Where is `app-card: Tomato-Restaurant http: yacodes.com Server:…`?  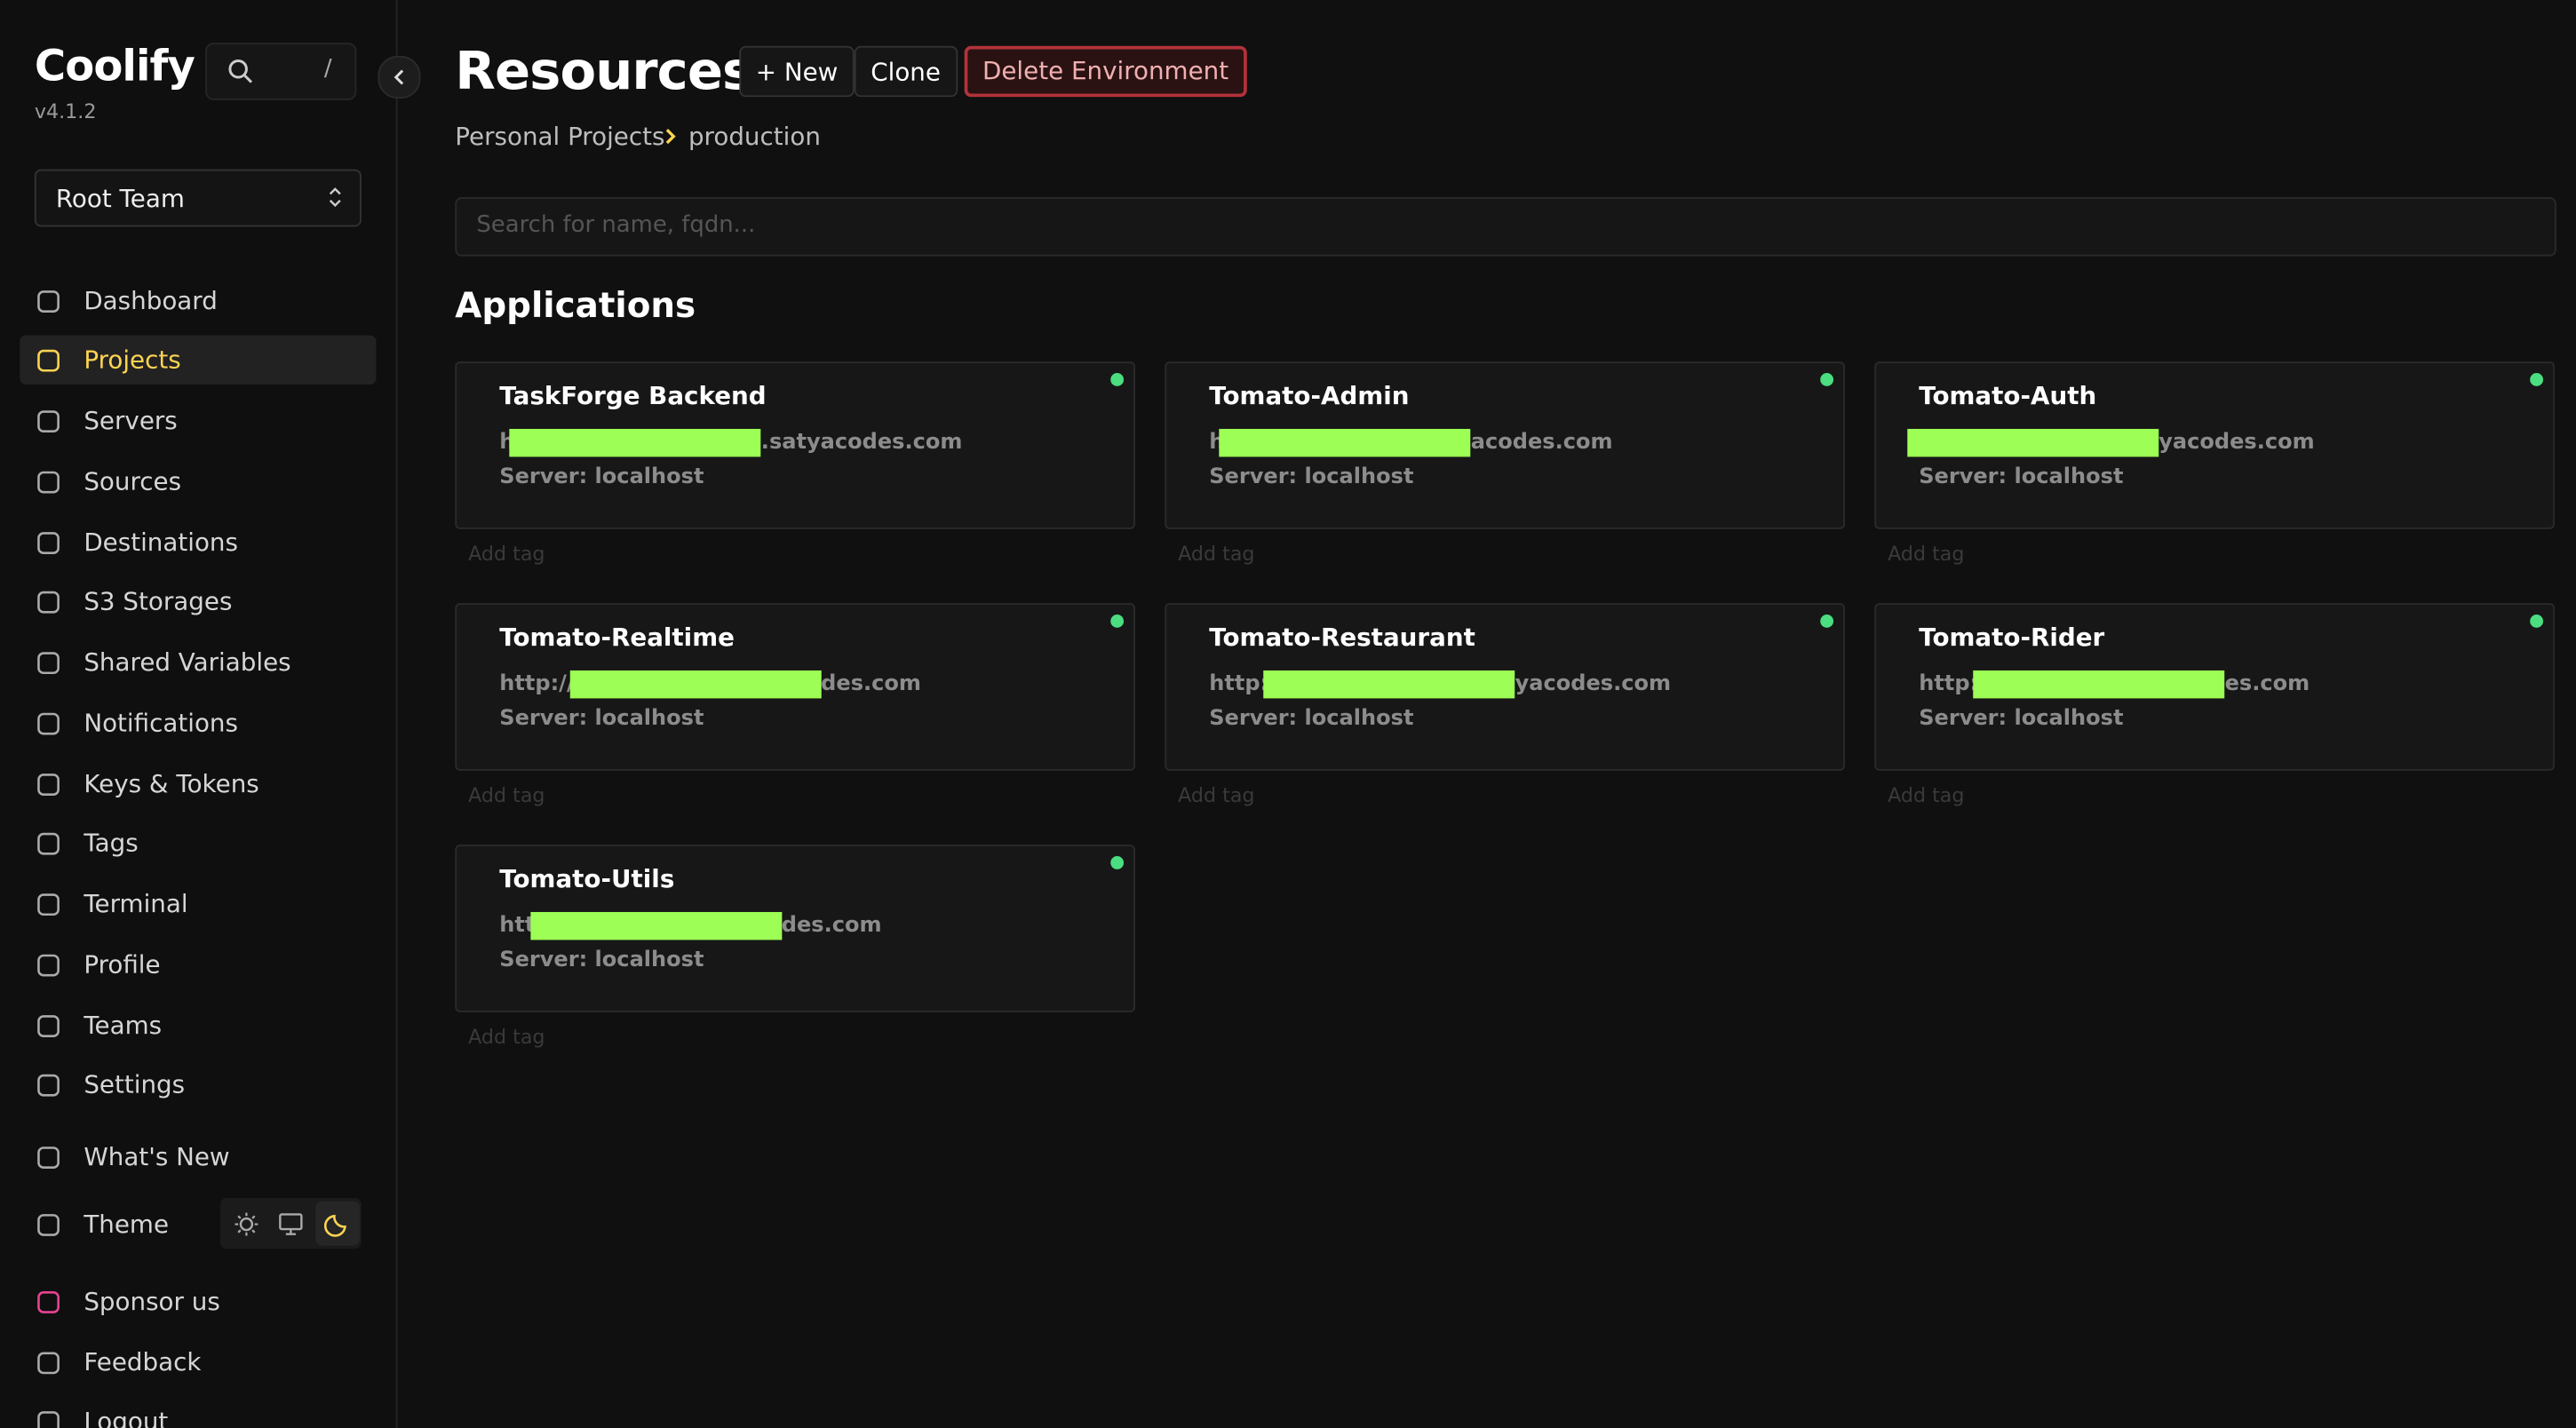
app-card: Tomato-Restaurant http: yacodes.com Server:… is located at coordinates (1505, 687).